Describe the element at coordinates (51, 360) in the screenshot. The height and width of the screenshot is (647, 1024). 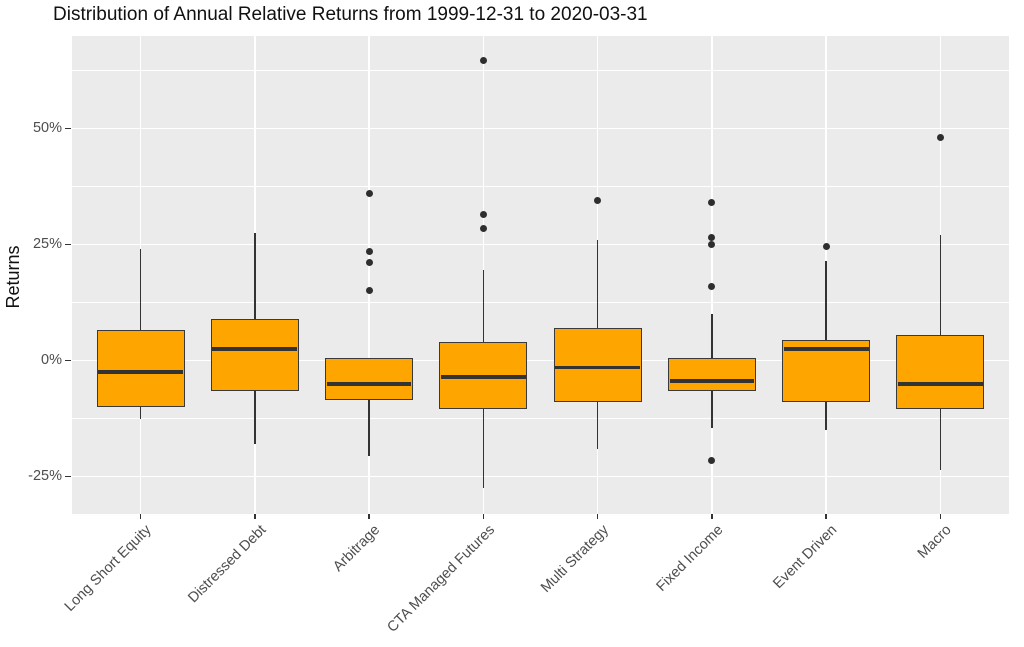
I see `y-tick-label: 0%` at that location.